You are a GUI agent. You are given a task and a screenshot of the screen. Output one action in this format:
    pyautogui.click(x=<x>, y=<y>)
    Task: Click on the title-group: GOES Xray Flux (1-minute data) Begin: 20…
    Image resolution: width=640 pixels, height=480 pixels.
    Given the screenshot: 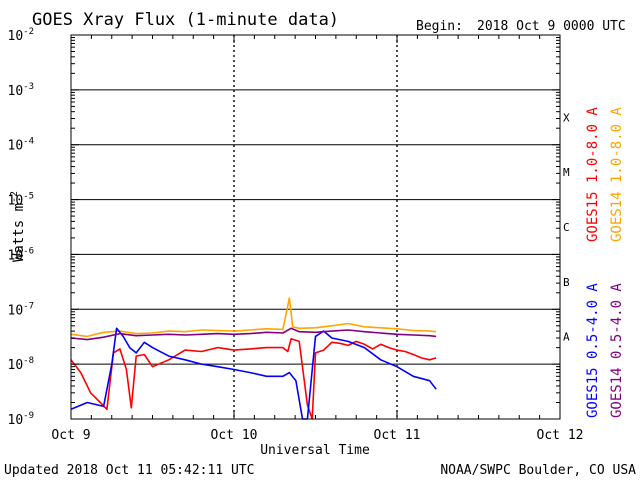 What is the action you would take?
    pyautogui.click(x=329, y=22)
    